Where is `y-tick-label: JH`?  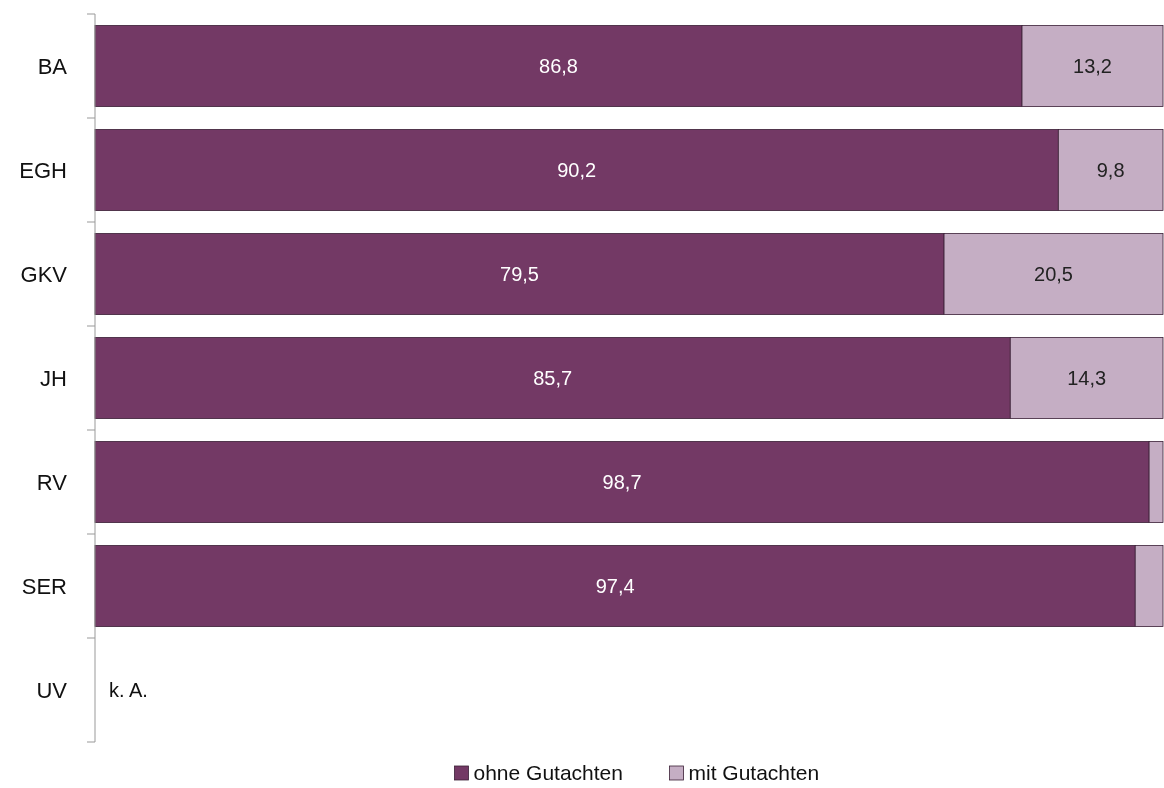
y-tick-label: JH is located at coordinates (53, 378).